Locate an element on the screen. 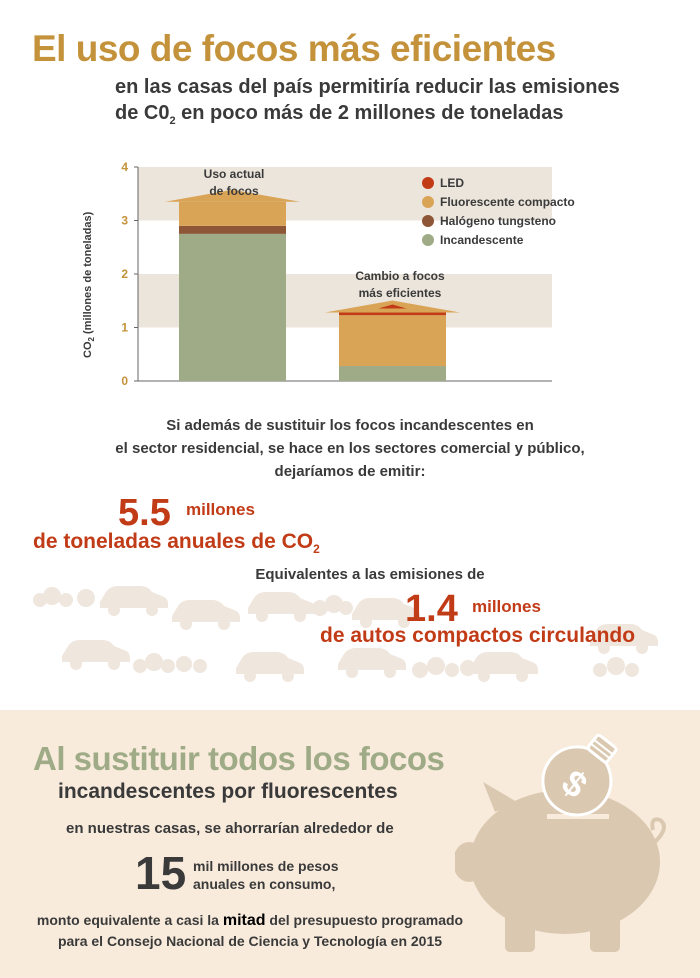  cars-background is located at coordinates (345, 634).